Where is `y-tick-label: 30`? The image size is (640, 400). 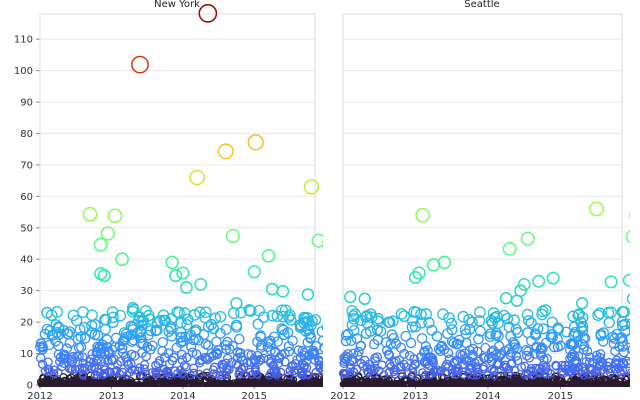 y-tick-label: 30 is located at coordinates (26, 291).